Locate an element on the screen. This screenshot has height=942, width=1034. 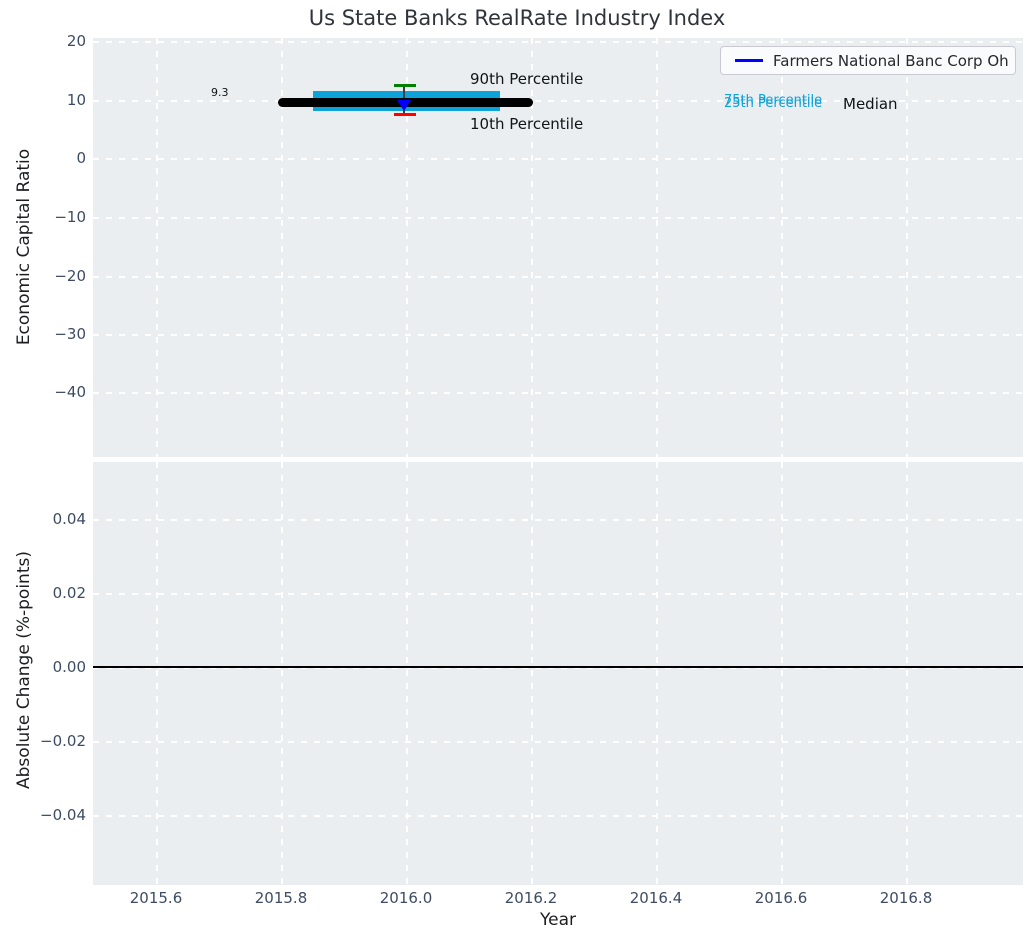
ytick-label: 10 is located at coordinates (76, 100).